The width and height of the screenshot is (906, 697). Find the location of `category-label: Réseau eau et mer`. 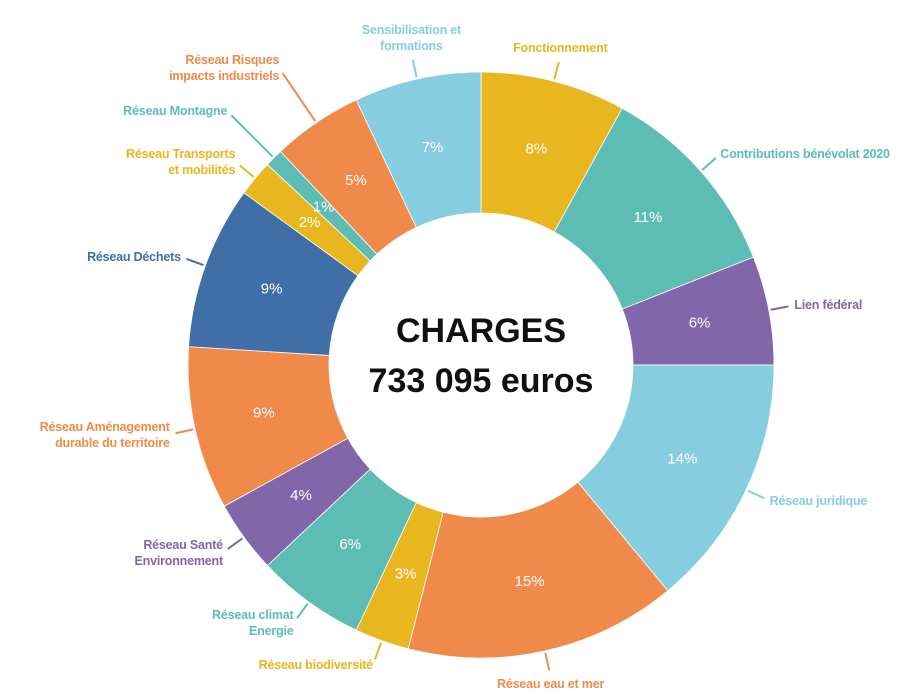

category-label: Réseau eau et mer is located at coordinates (551, 684).